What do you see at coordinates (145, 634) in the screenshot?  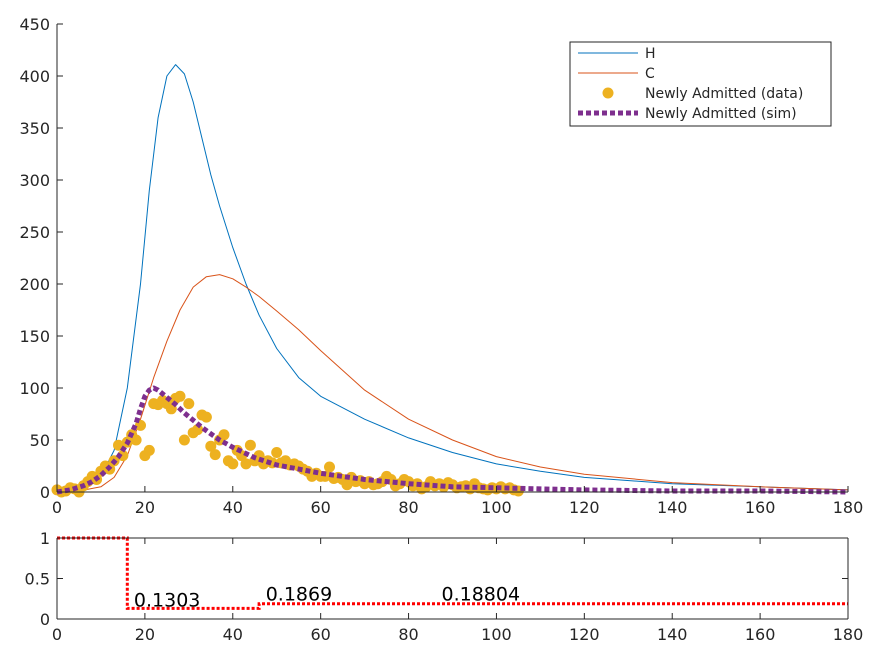 I see `bottom-x-tick-label-20: 20` at bounding box center [145, 634].